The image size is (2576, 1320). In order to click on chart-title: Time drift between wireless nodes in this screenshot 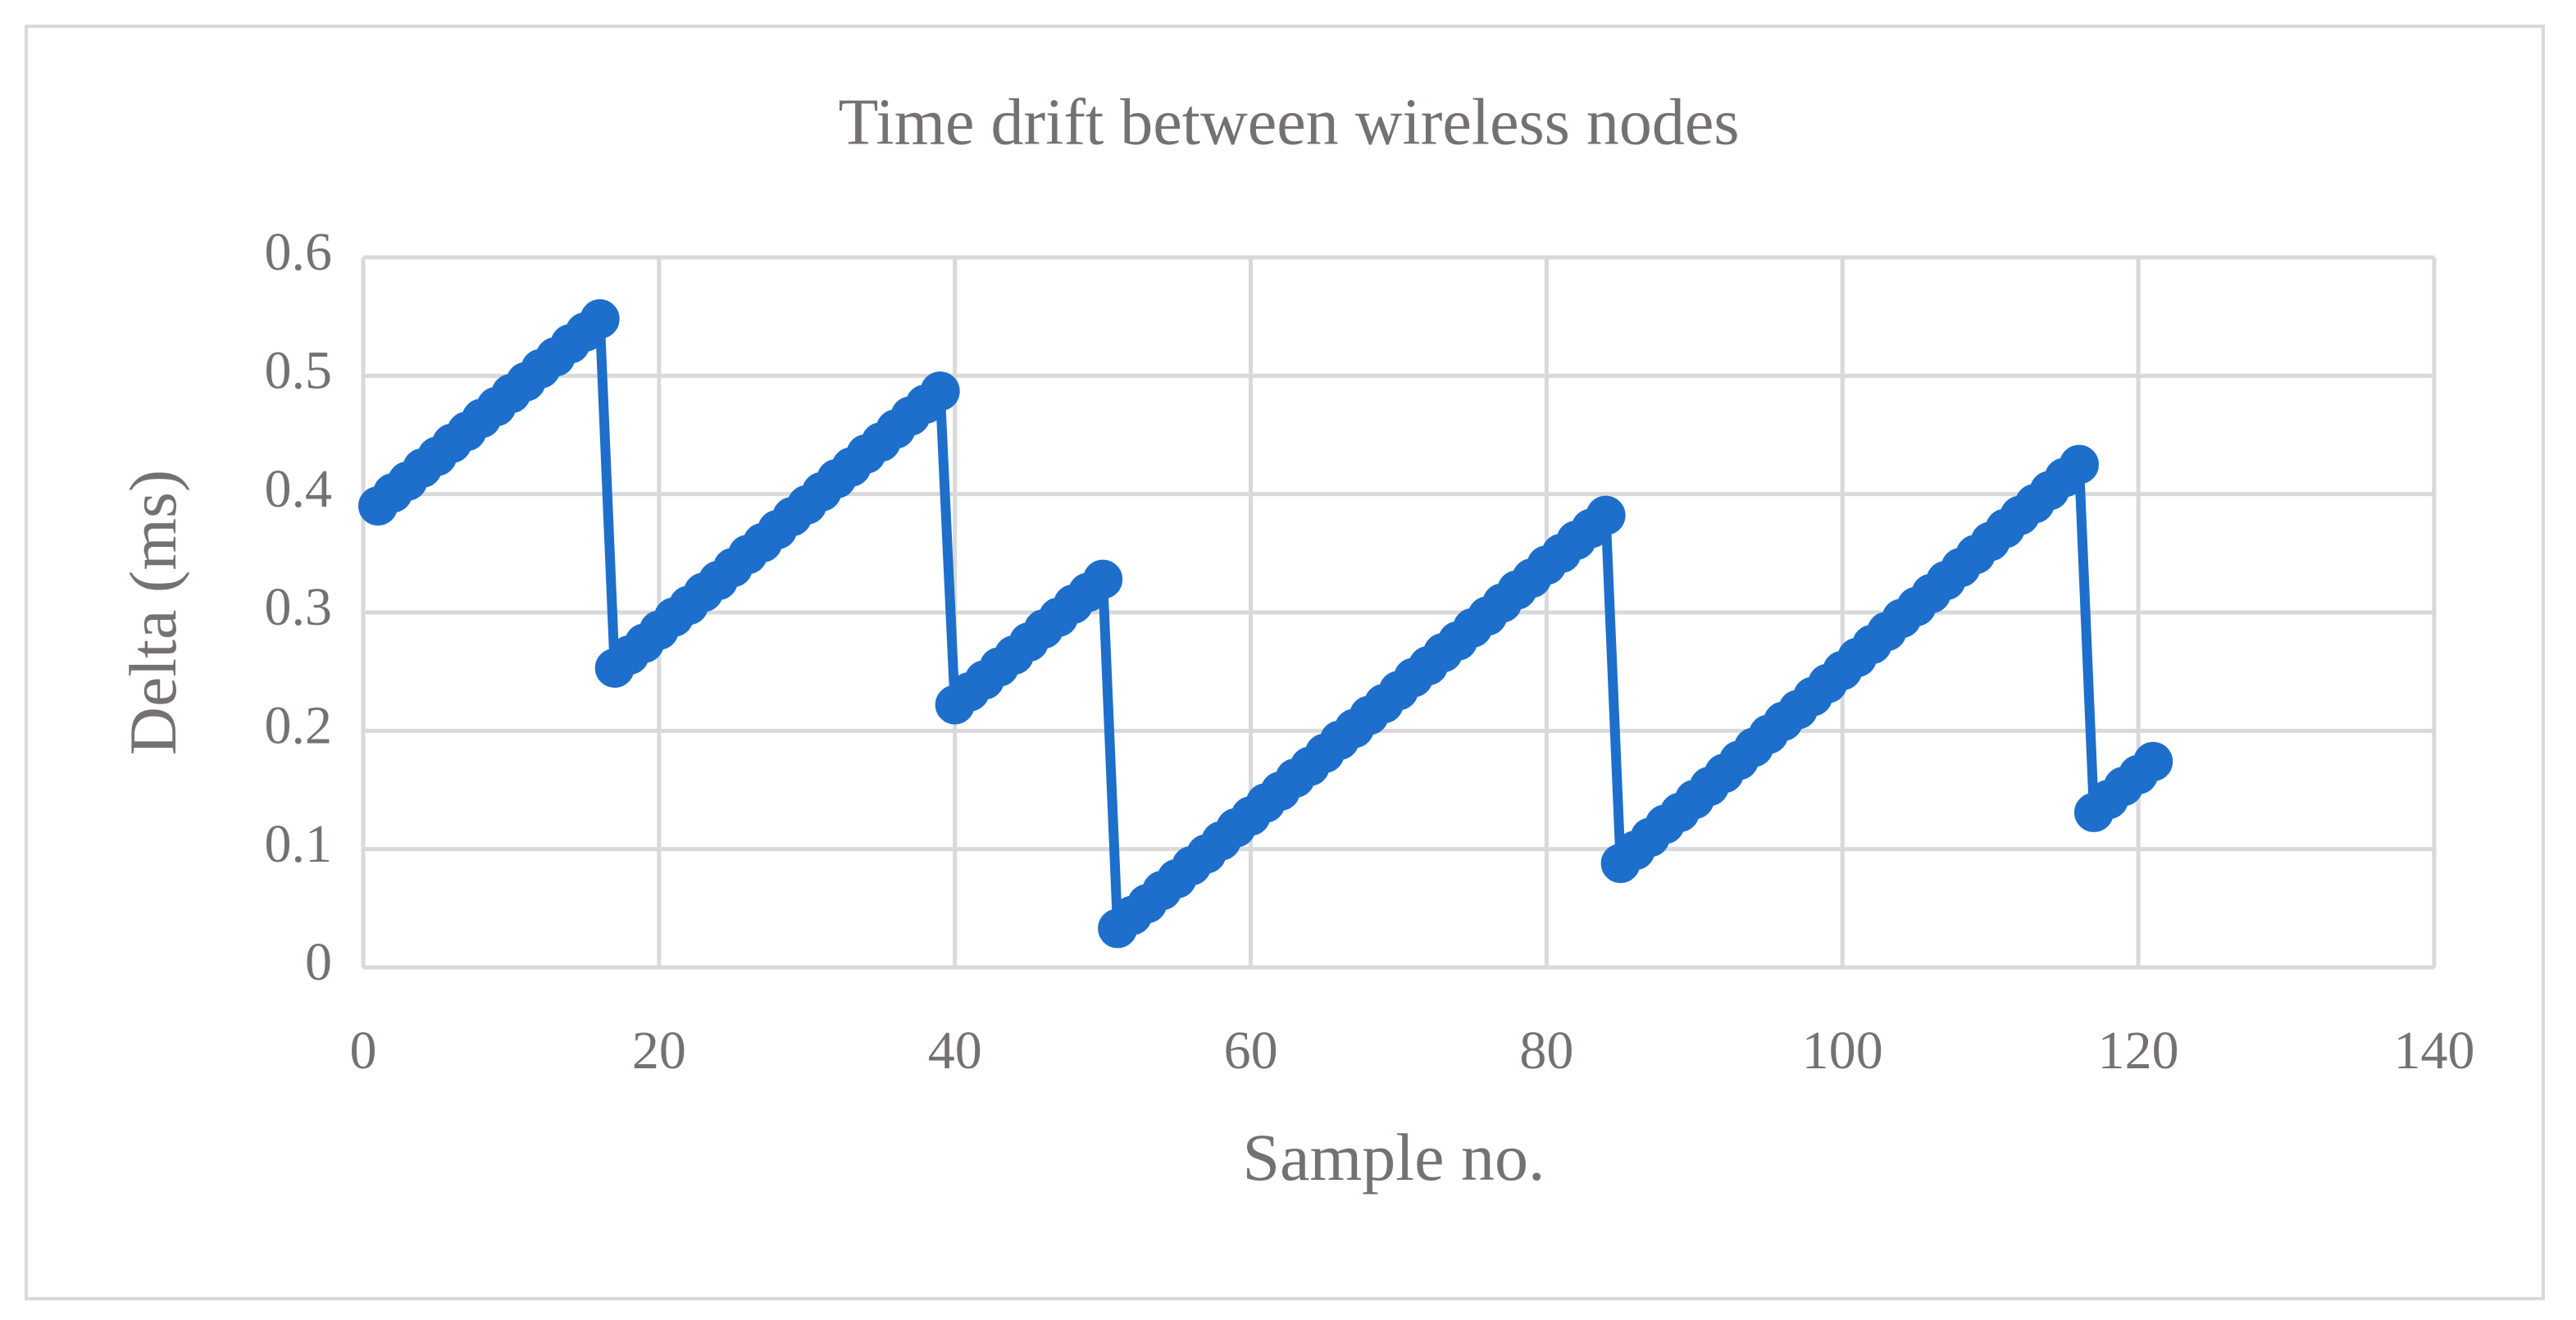, I will do `click(1288, 122)`.